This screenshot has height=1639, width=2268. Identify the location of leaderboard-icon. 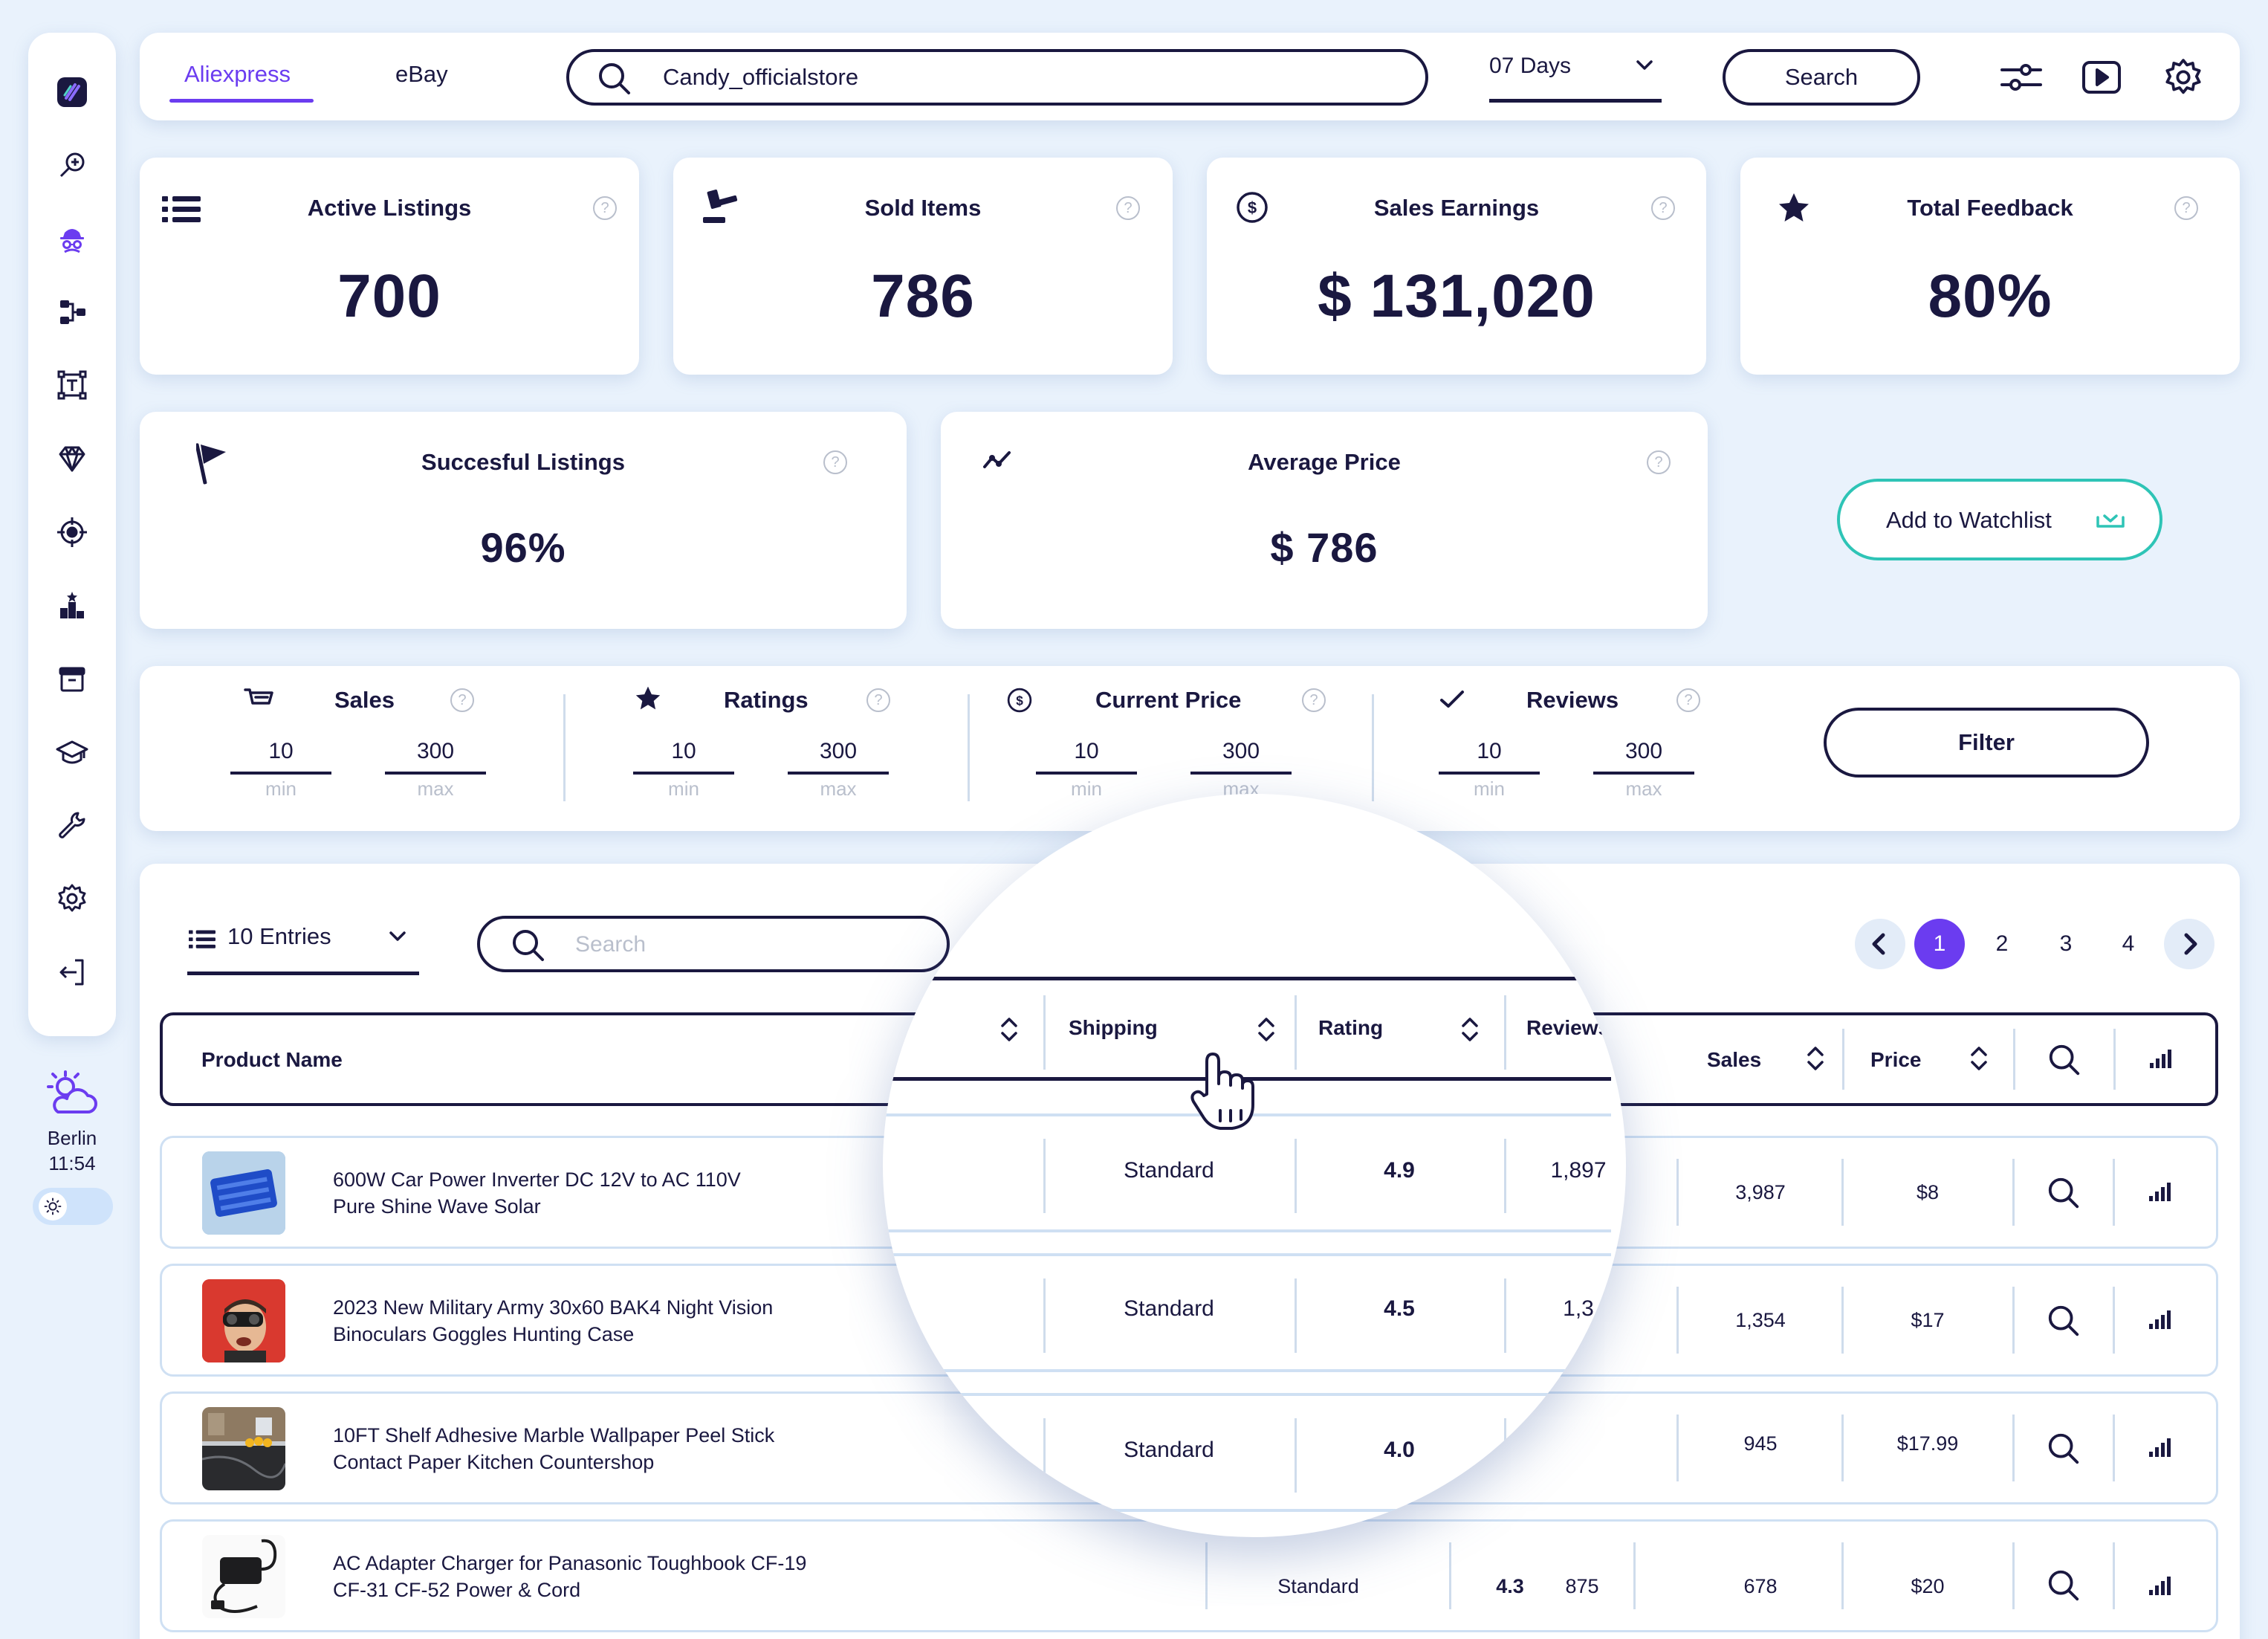
(72, 605).